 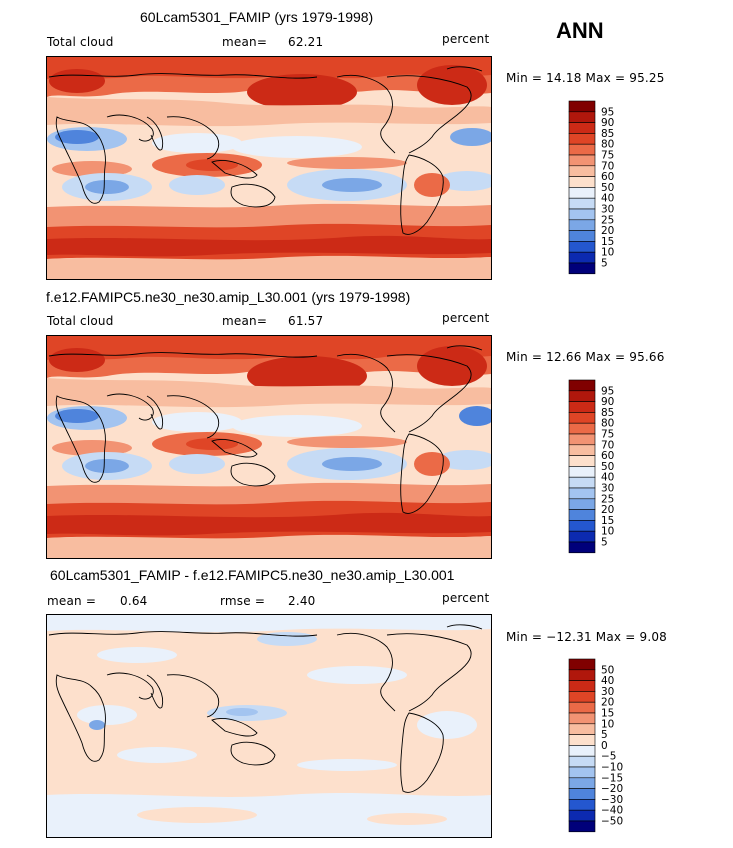 What do you see at coordinates (80, 42) in the screenshot?
I see `panel-1-variable-label: Total cloud` at bounding box center [80, 42].